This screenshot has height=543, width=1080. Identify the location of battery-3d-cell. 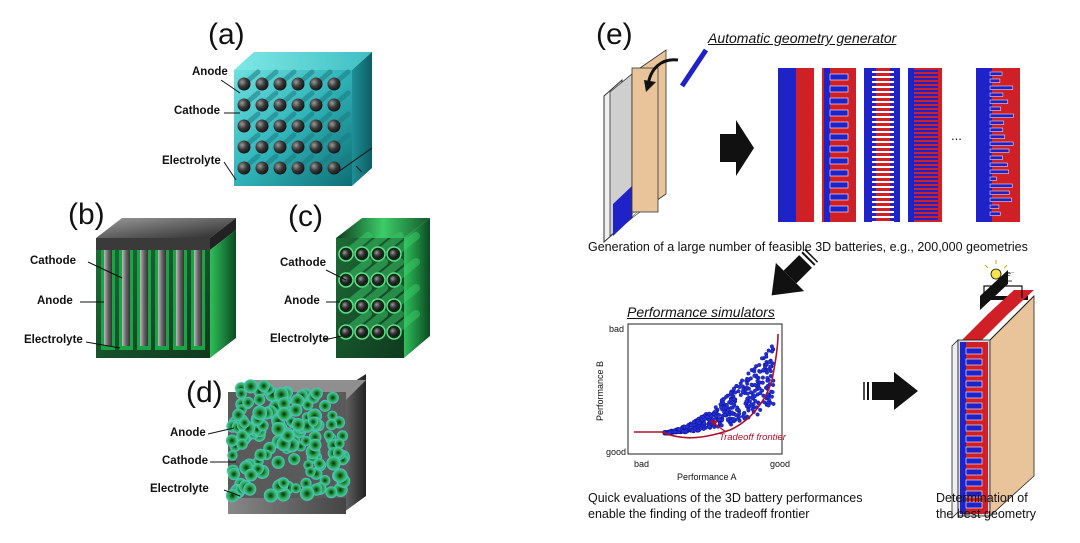
(635, 146).